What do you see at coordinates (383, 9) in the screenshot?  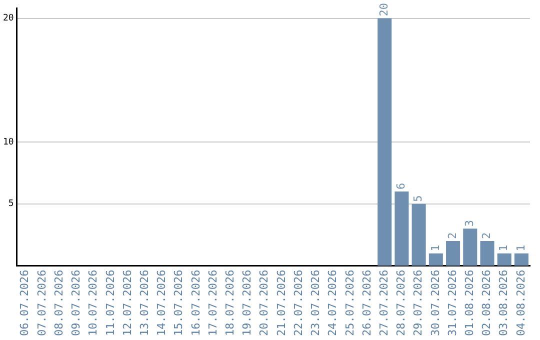 I see `data-label: 20` at bounding box center [383, 9].